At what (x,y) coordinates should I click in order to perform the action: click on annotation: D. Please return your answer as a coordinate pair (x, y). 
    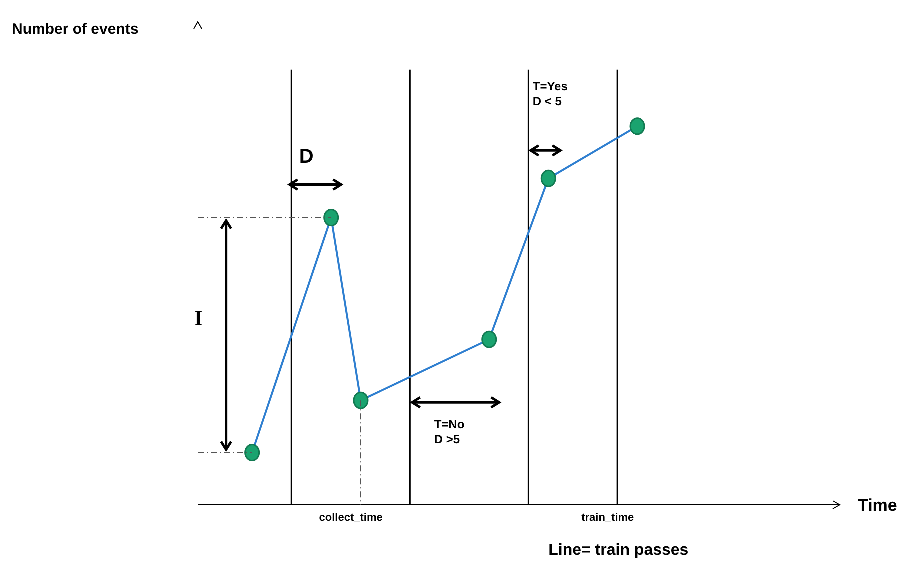
    Looking at the image, I should click on (306, 157).